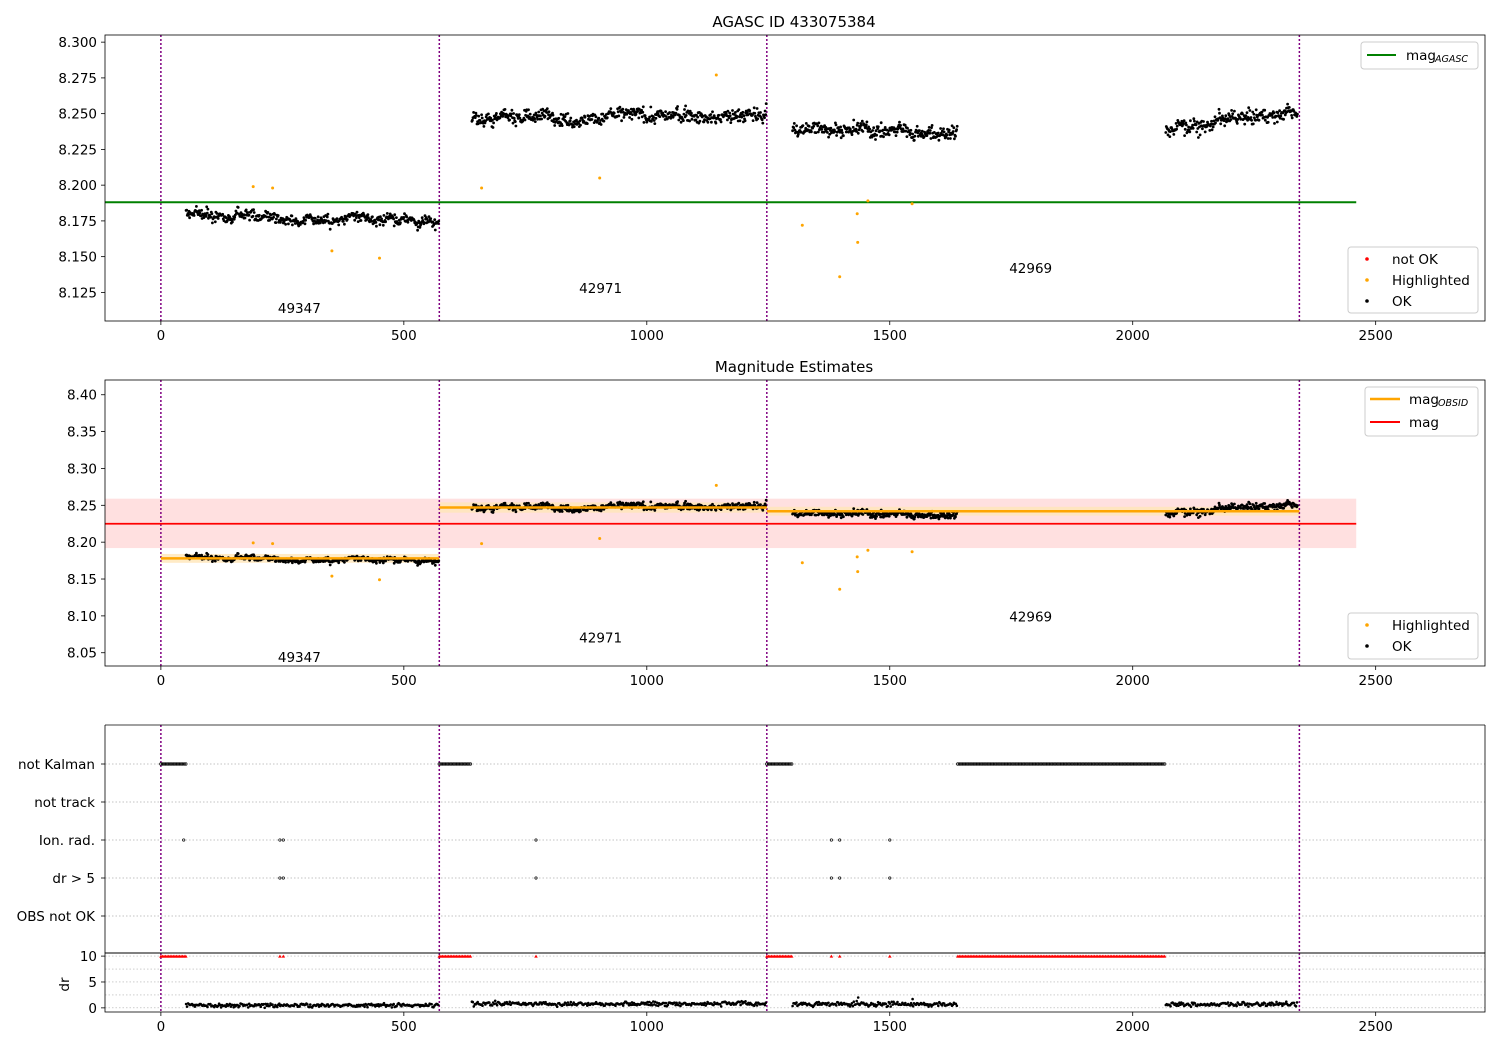 This screenshot has width=1500, height=1050. What do you see at coordinates (82, 580) in the screenshot?
I see `y-tick-label: 8.15` at bounding box center [82, 580].